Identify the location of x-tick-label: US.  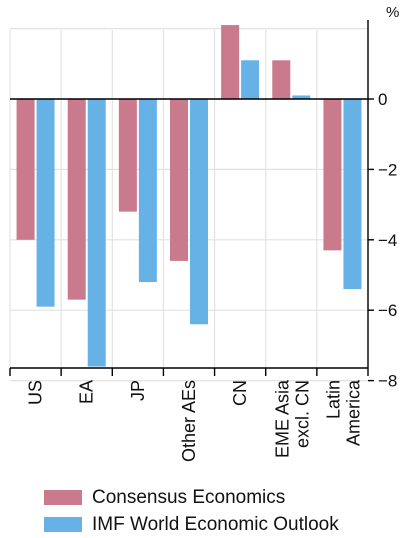
(36, 392).